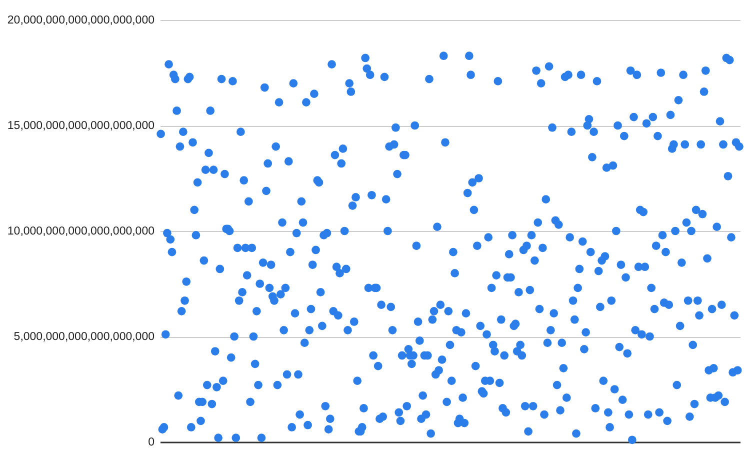 This screenshot has height=464, width=756. Describe the element at coordinates (80, 126) in the screenshot. I see `y-tick-label: 15,000,000,000,000,000,000` at that location.